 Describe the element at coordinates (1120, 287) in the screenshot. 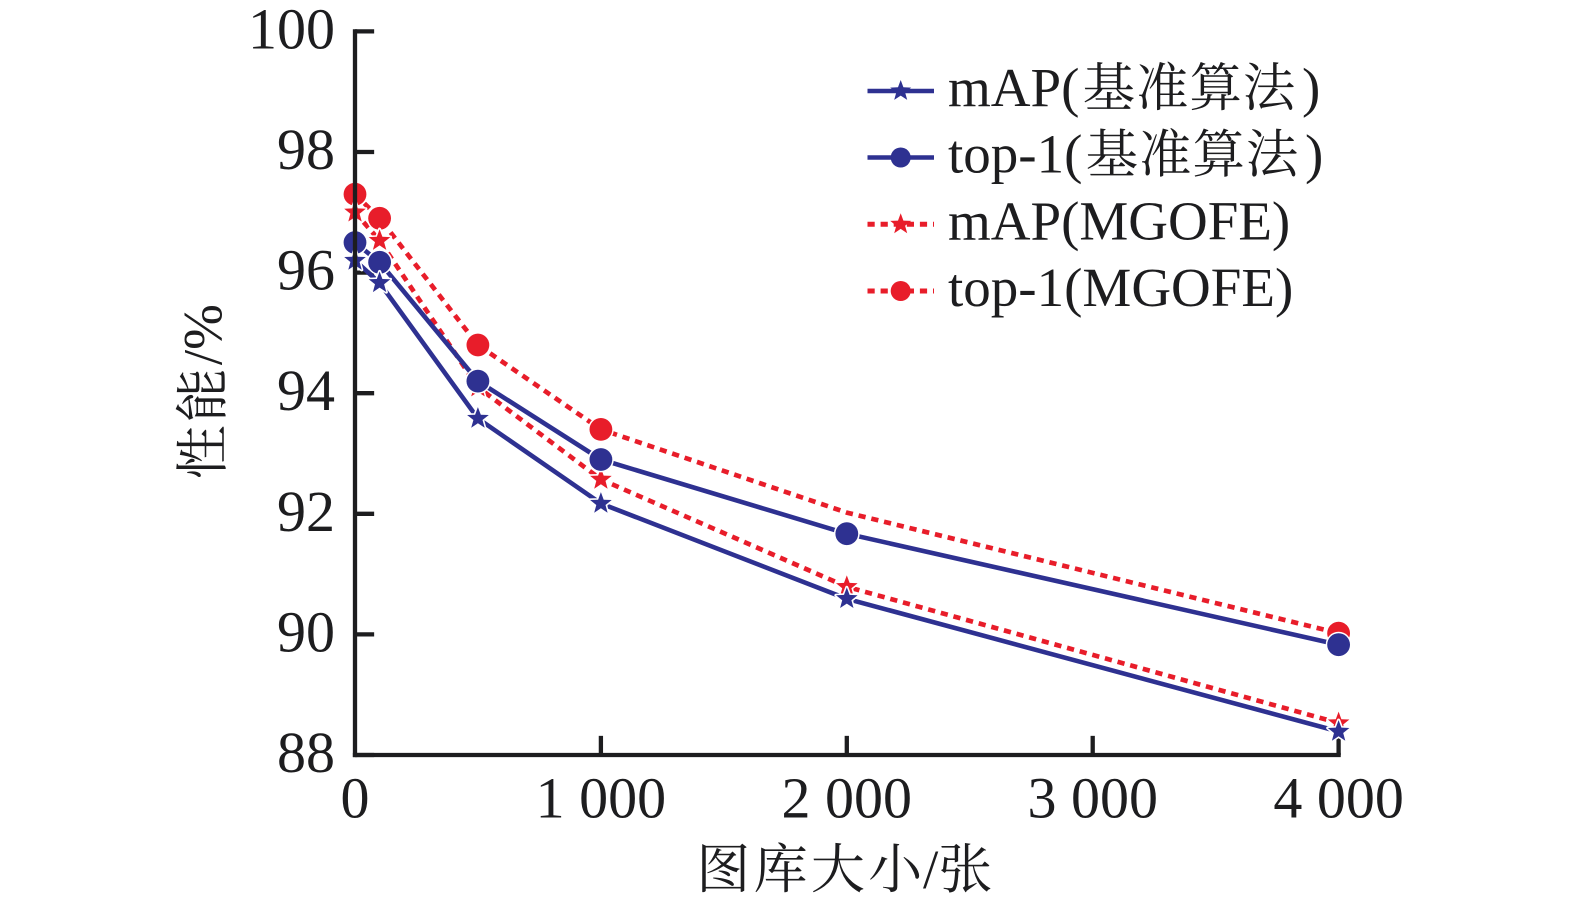

I see `svg-text: top-1(MGOFE)` at that location.